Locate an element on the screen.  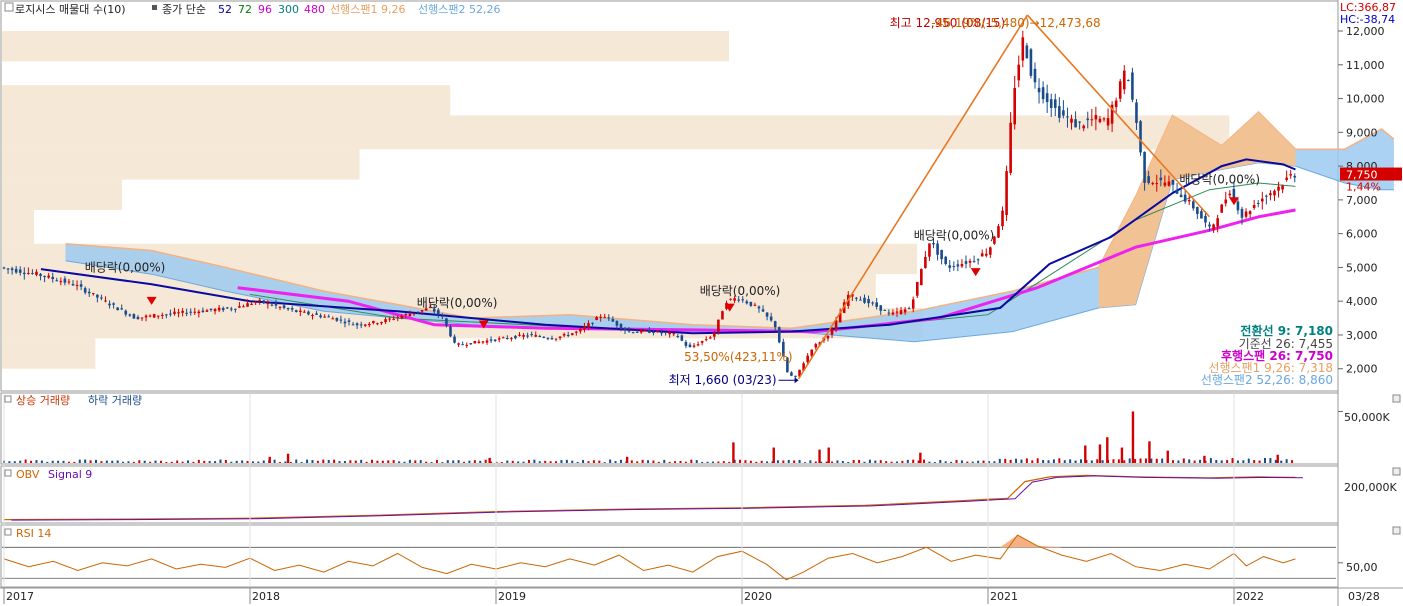
volume-axis-tick: 50,000K is located at coordinates (1367, 417).